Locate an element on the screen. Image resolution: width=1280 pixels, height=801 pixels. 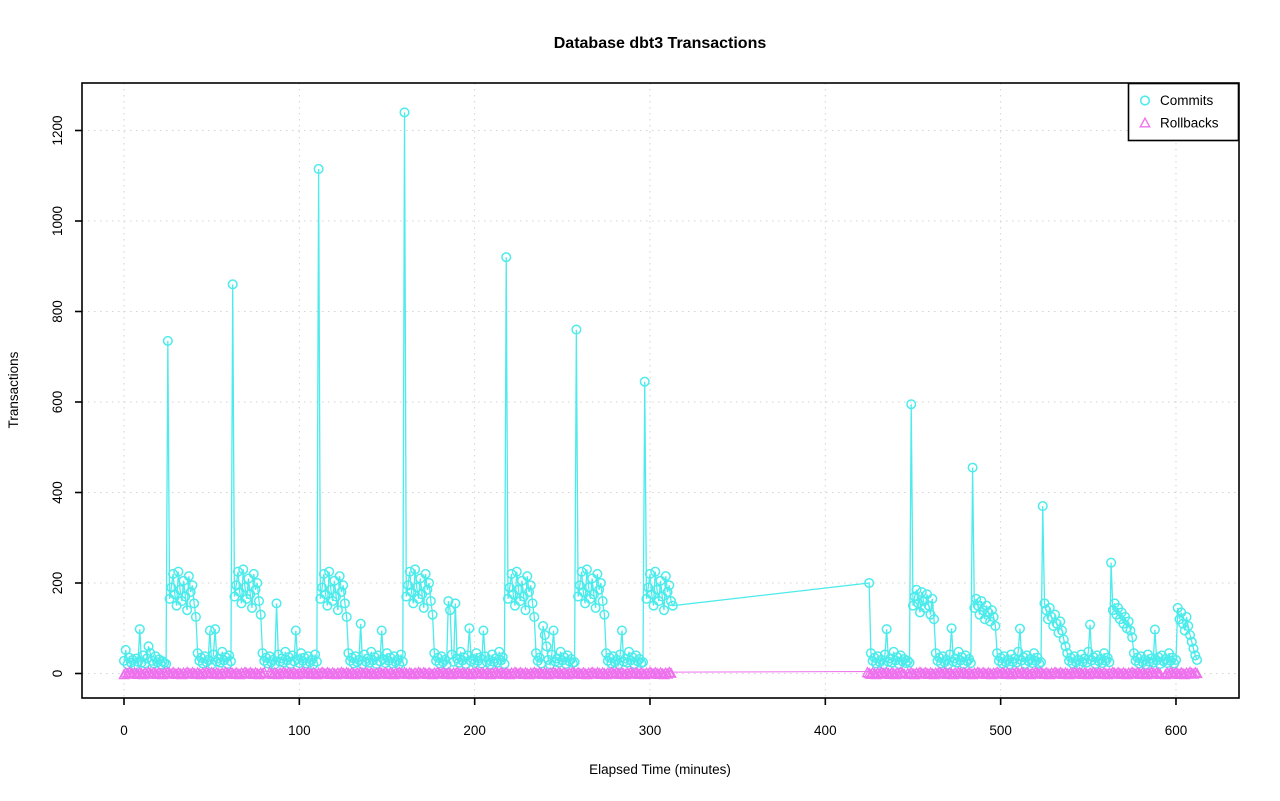
y-tick-label: 200 is located at coordinates (57, 583).